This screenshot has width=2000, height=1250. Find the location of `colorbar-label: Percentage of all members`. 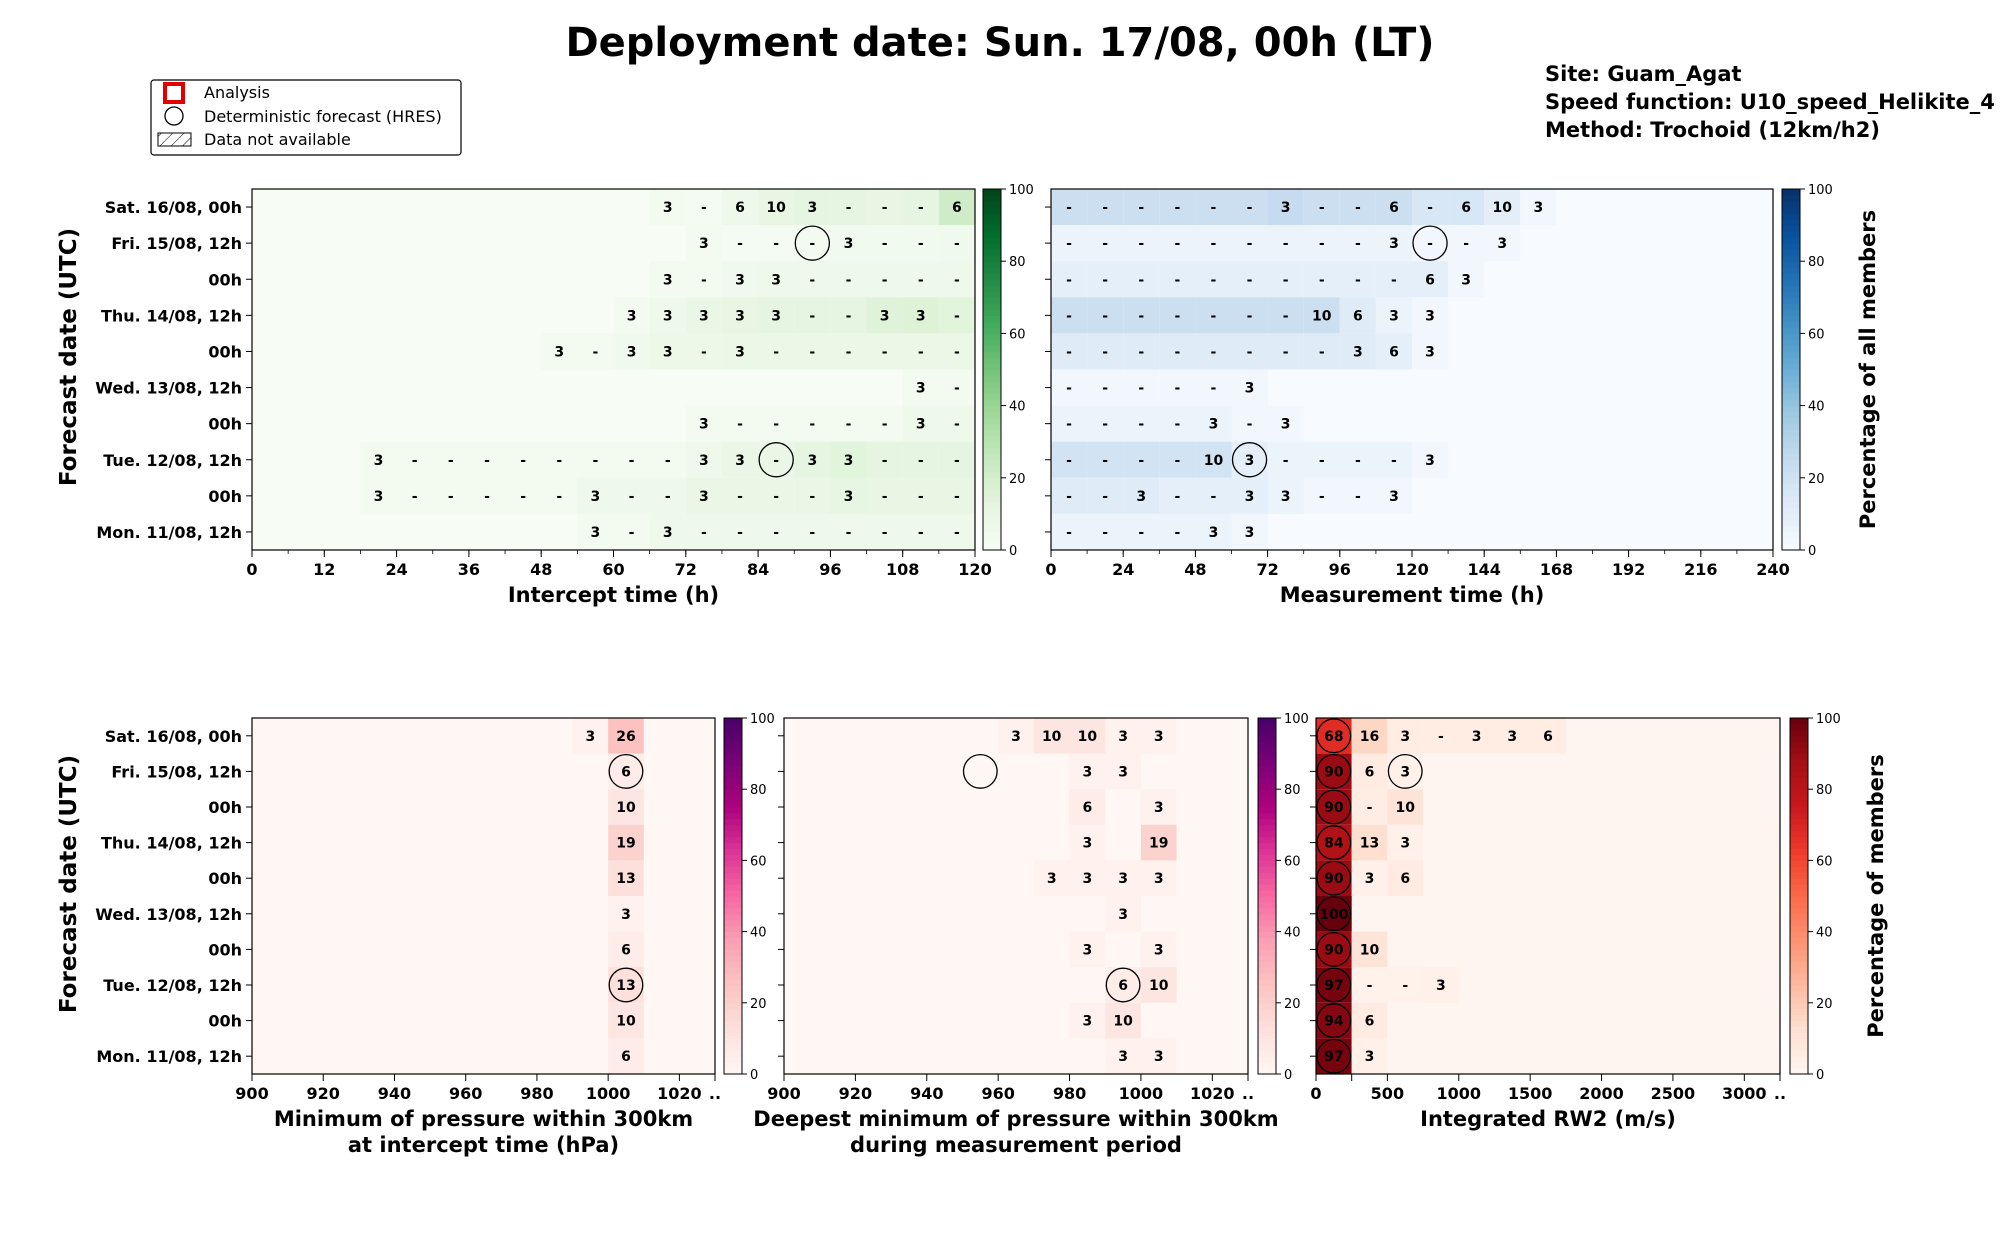

colorbar-label: Percentage of all members is located at coordinates (1868, 369).